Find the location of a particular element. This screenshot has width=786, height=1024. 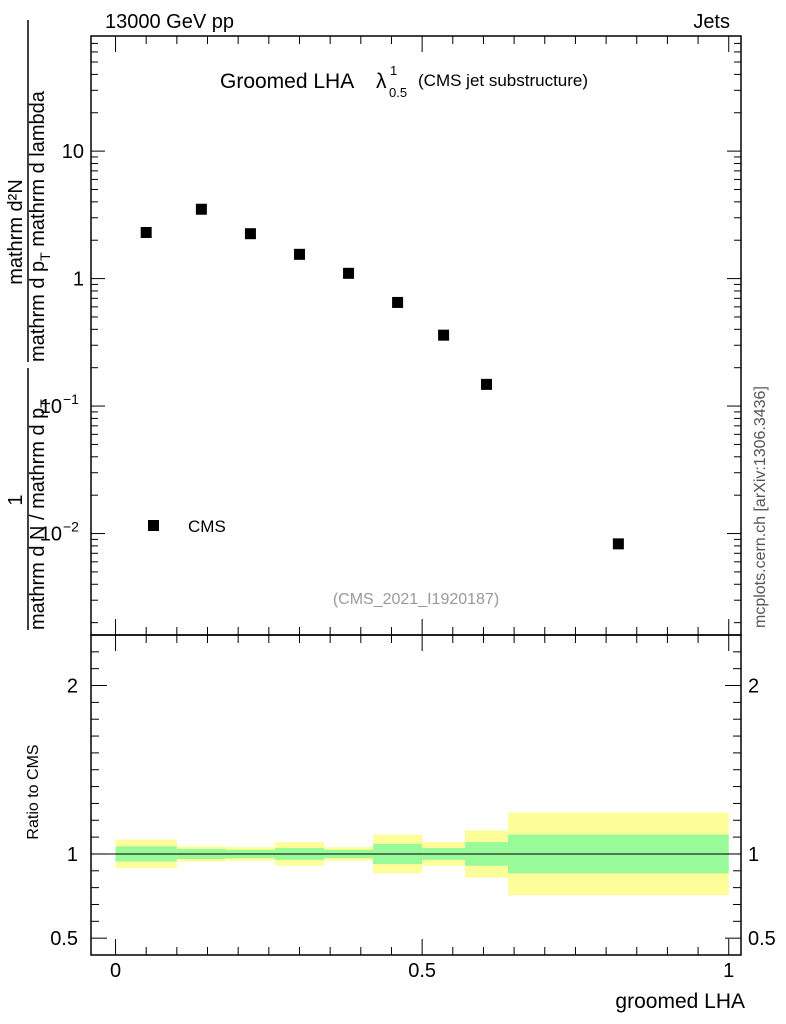

main-y-tick-exponent: −2 is located at coordinates (71, 527).